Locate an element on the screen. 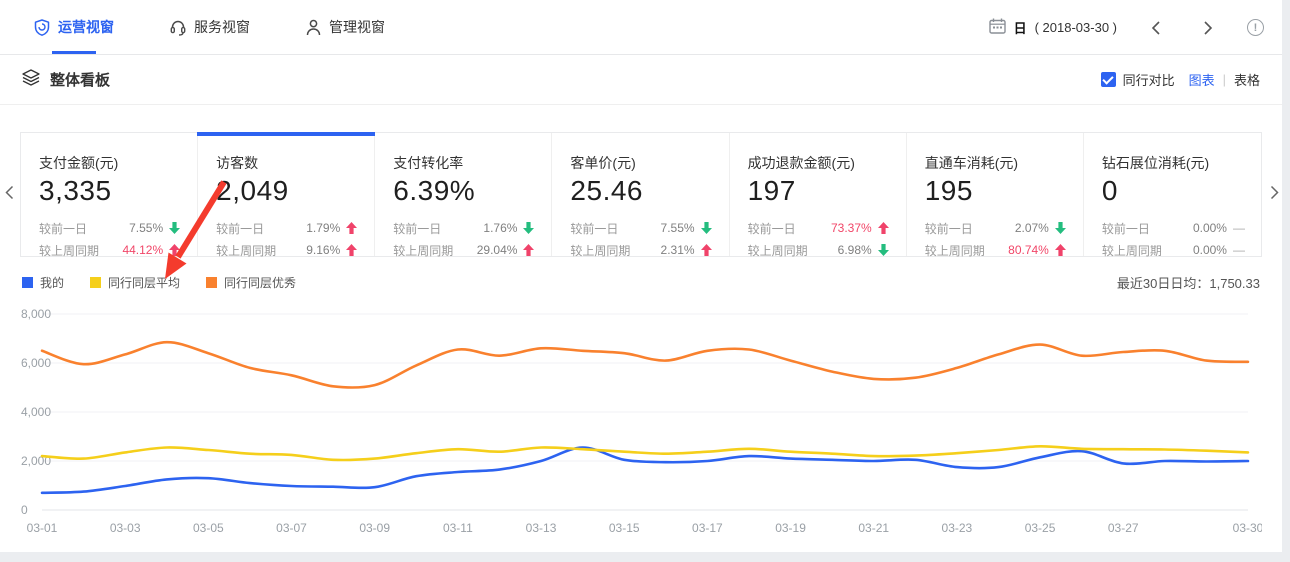 The image size is (1290, 562). chart-legend: 我的 同行同层平均 同行同层优秀 is located at coordinates (159, 282).